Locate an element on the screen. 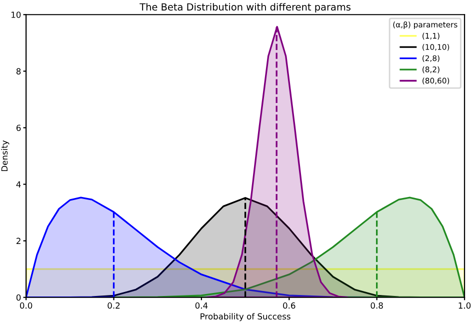 The height and width of the screenshot is (325, 474). x-tick-label: 0.2 is located at coordinates (114, 305).